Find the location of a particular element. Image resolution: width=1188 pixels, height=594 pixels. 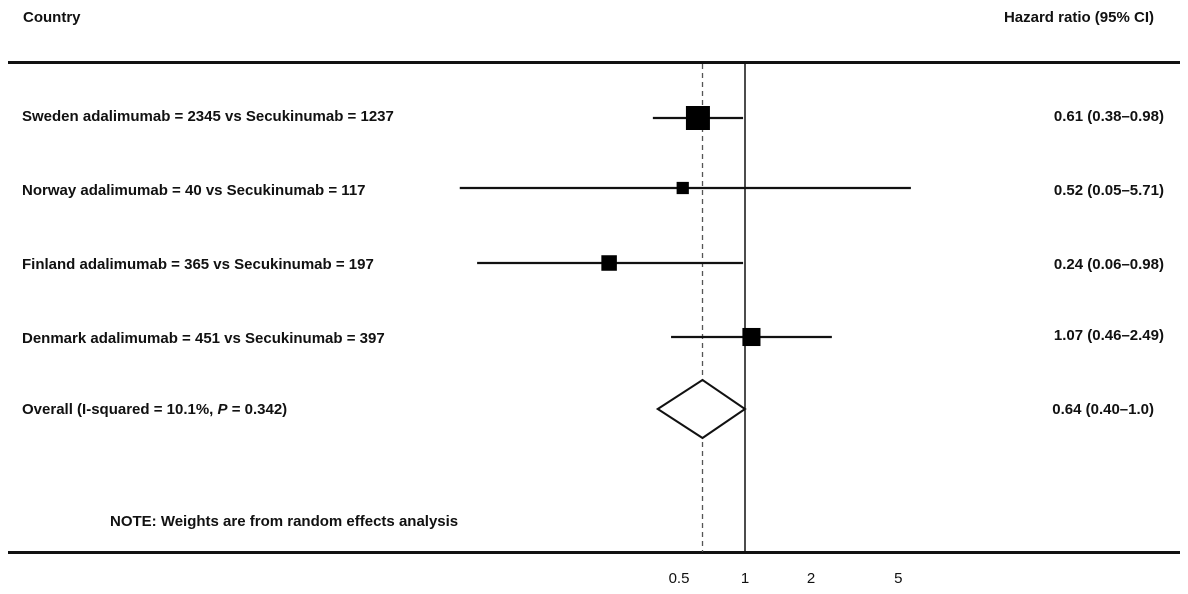

x-tick-label: 5 is located at coordinates (898, 578).